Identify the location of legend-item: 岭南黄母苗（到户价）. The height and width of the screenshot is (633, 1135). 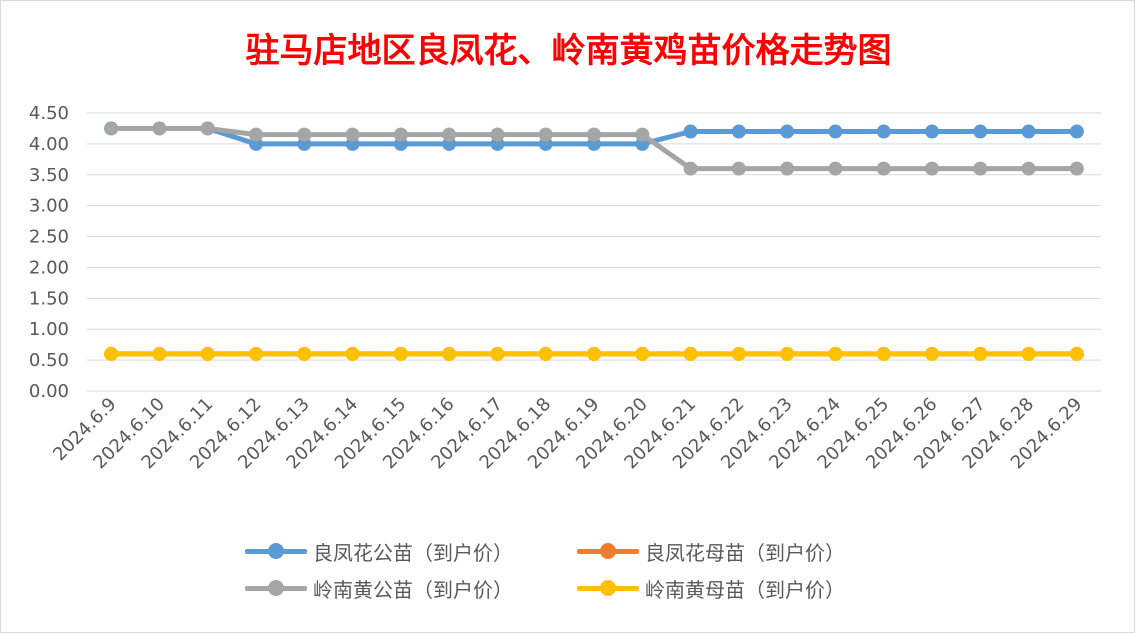
(711, 588).